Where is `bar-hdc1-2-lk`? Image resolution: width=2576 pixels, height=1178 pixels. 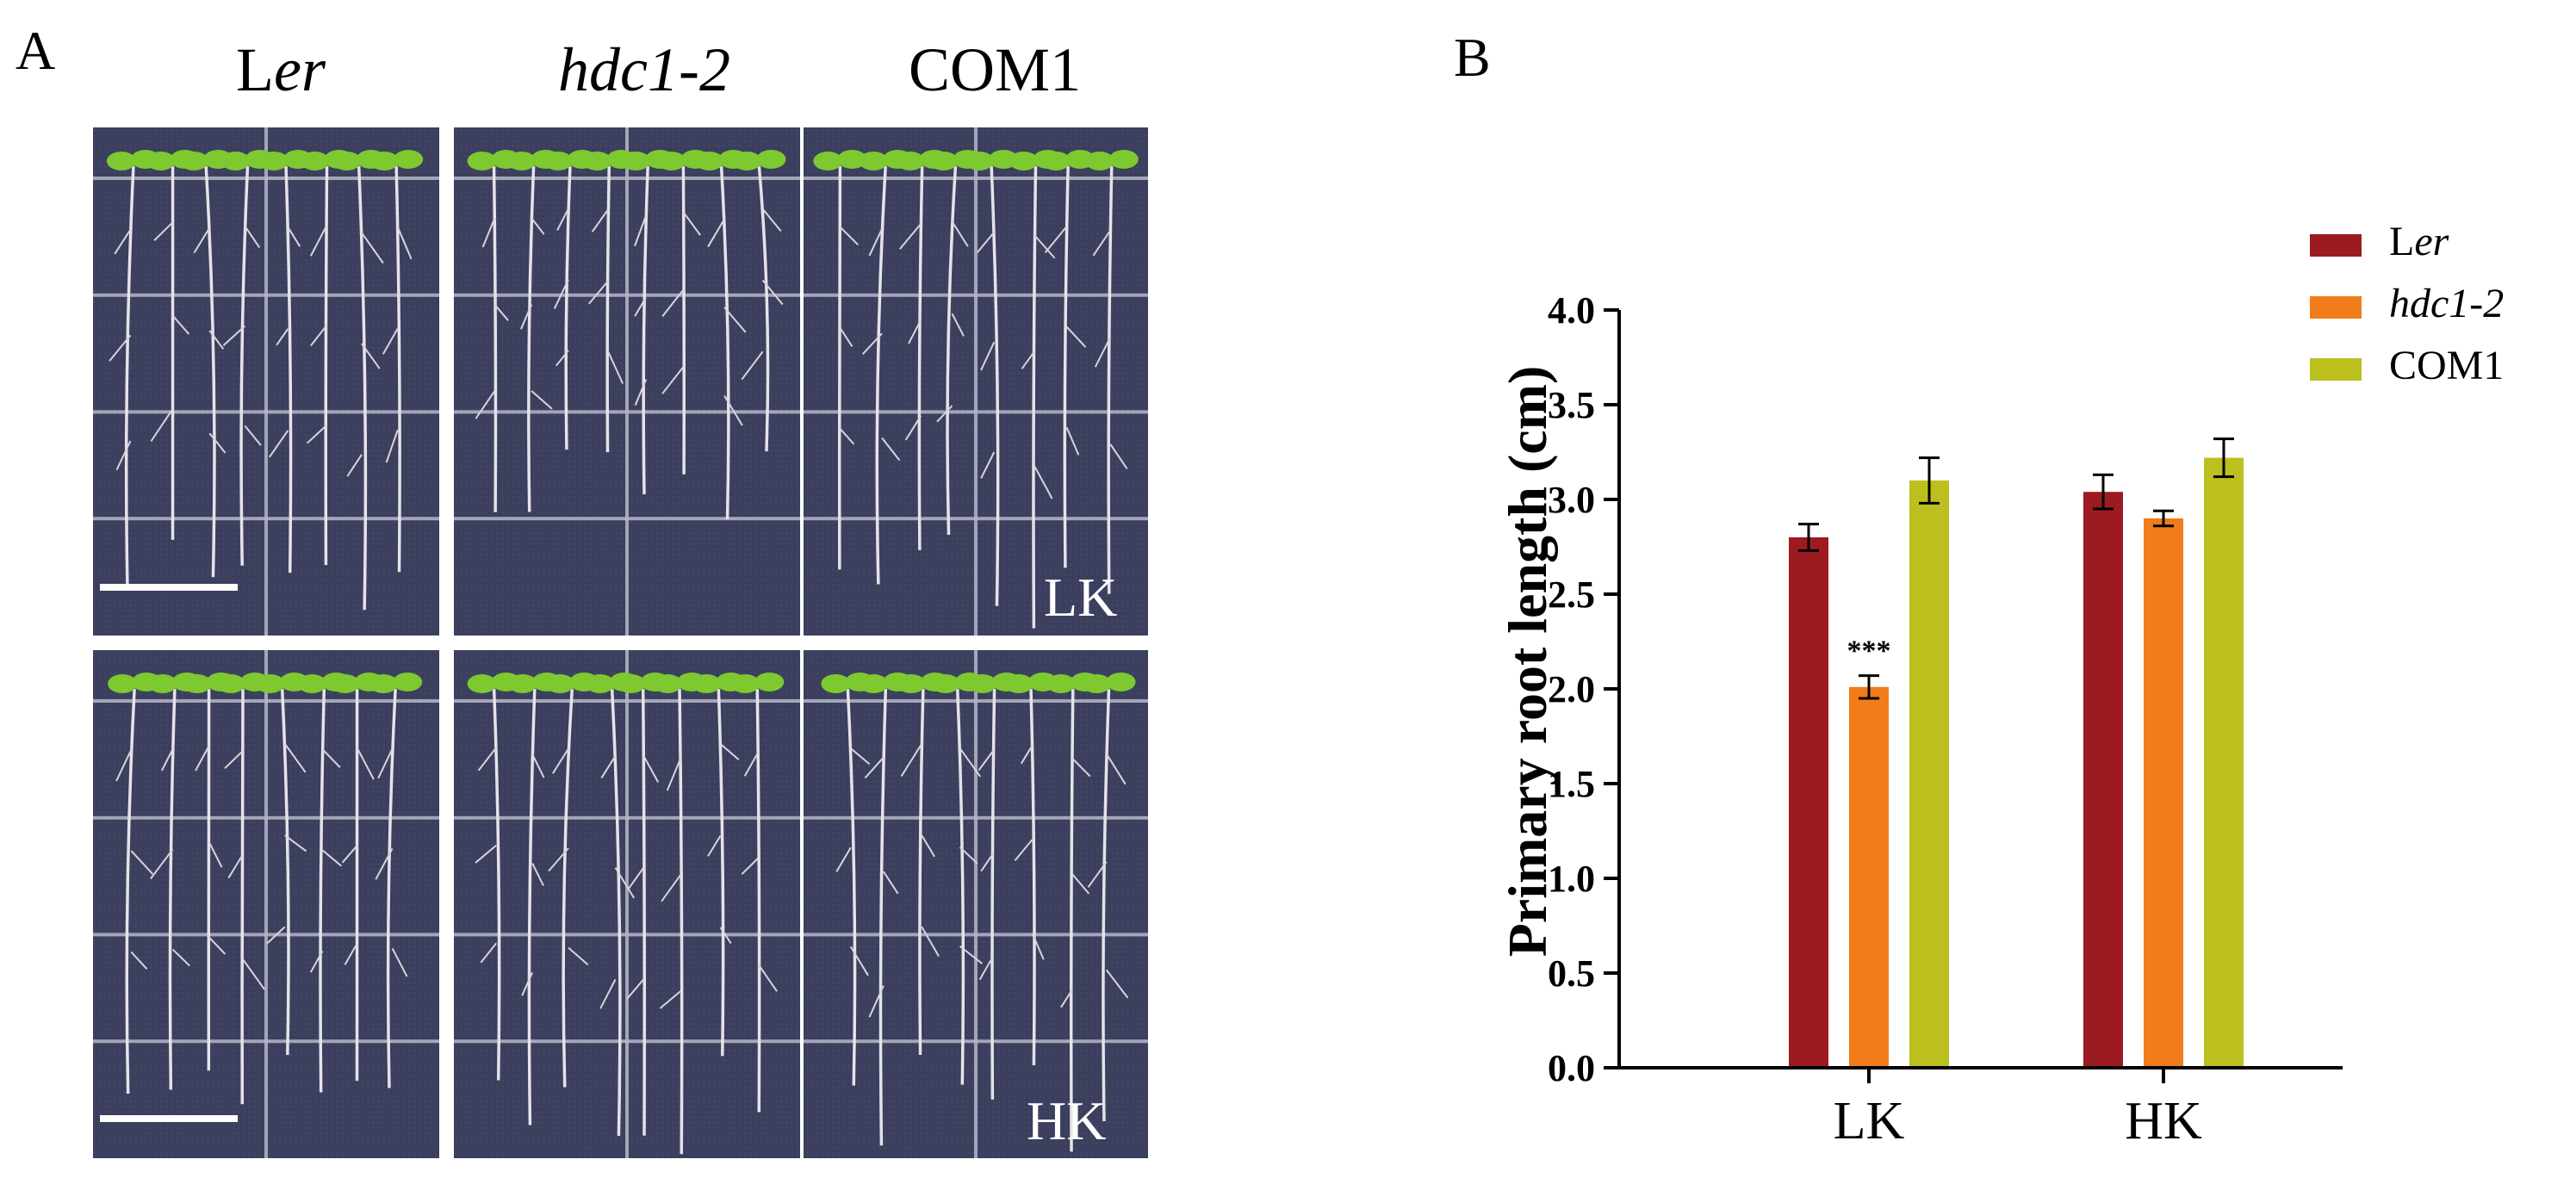 bar-hdc1-2-lk is located at coordinates (1869, 877).